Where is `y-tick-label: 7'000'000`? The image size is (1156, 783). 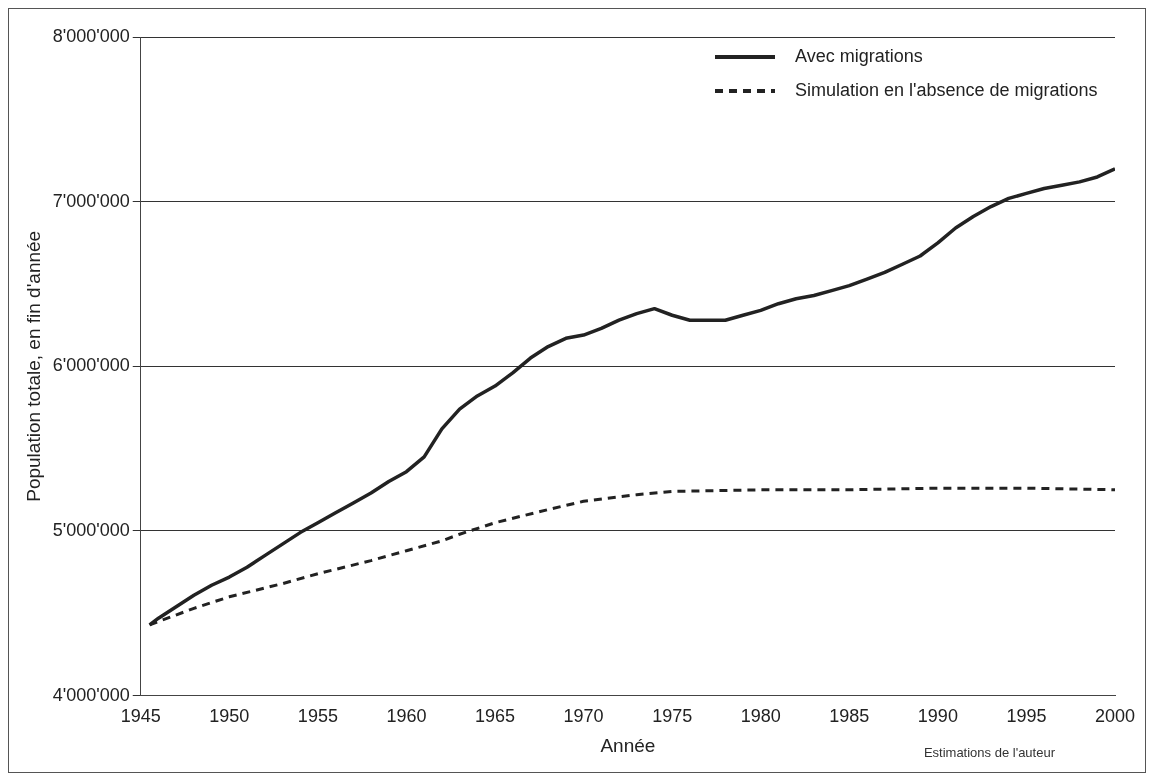
y-tick-label: 7'000'000 is located at coordinates (91, 200).